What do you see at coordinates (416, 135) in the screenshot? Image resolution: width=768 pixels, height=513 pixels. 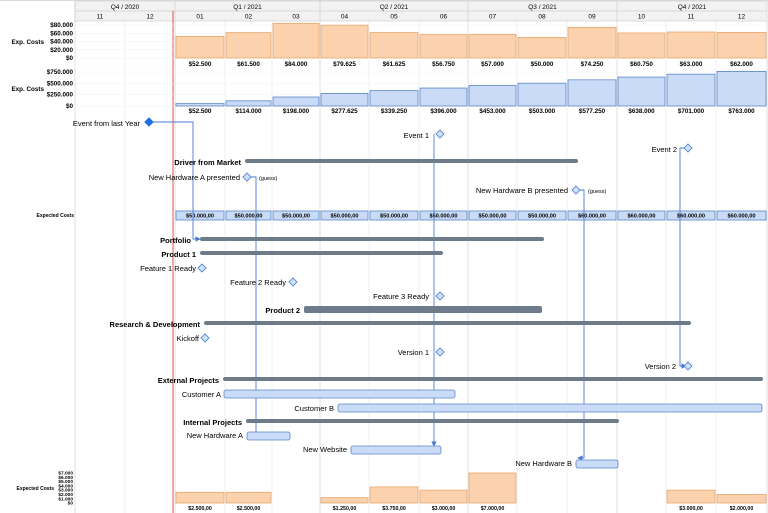 I see `event1-label: Event 1` at bounding box center [416, 135].